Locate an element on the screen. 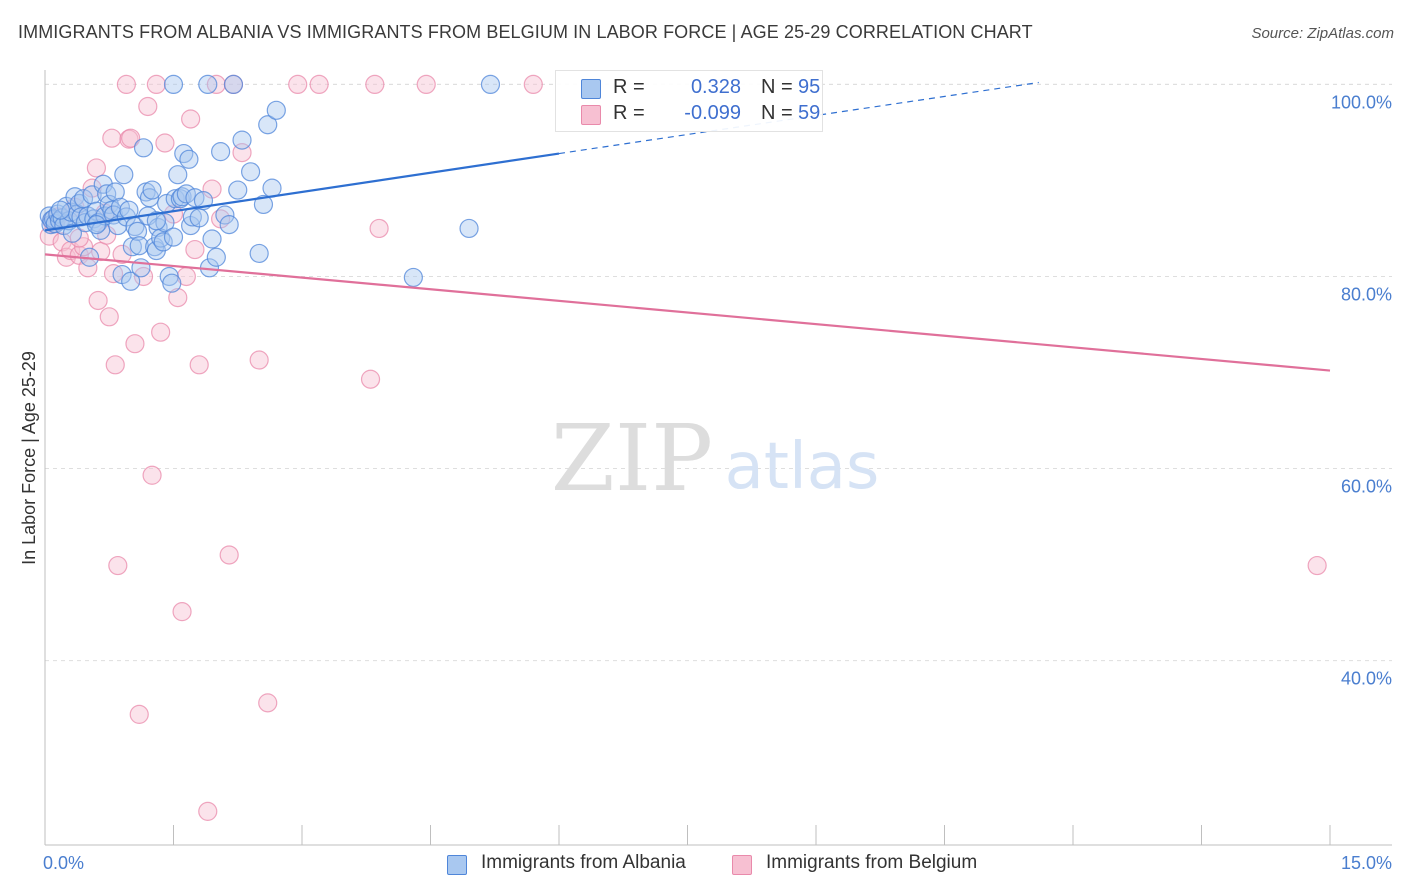  albania-n-label: N = is located at coordinates (777, 87).